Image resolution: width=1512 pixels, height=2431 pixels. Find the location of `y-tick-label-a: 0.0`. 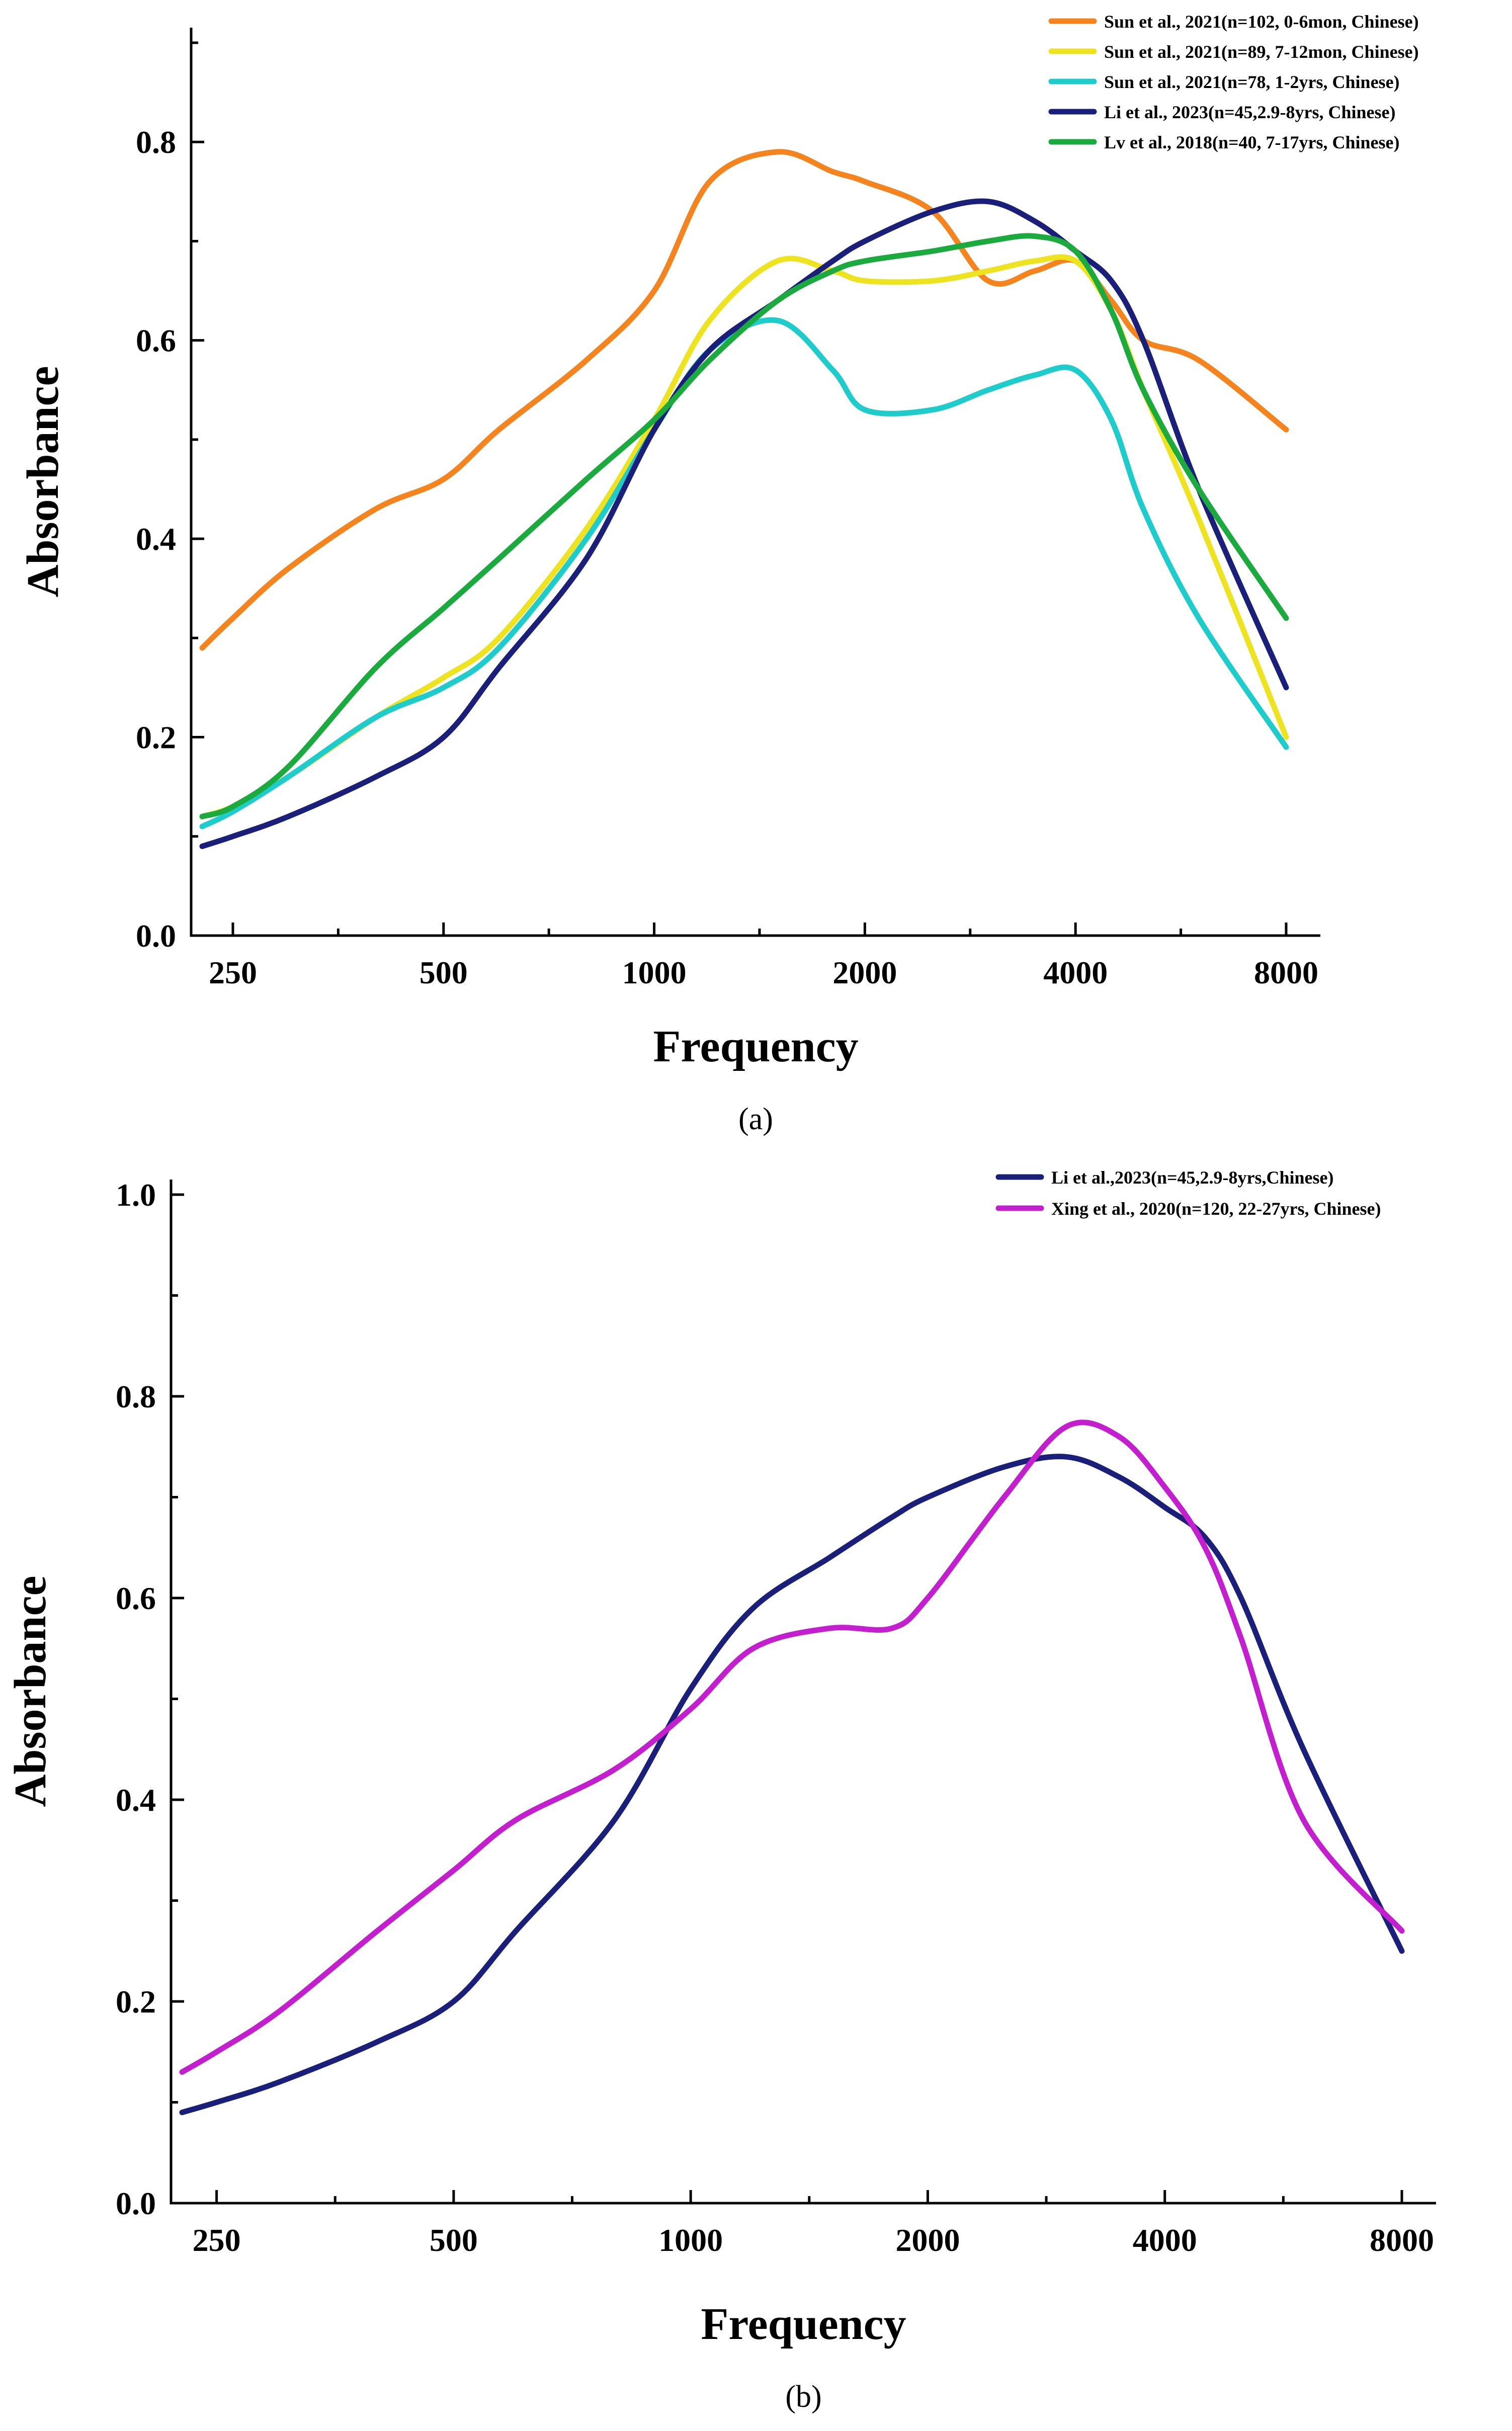

y-tick-label-a: 0.0 is located at coordinates (156, 936).